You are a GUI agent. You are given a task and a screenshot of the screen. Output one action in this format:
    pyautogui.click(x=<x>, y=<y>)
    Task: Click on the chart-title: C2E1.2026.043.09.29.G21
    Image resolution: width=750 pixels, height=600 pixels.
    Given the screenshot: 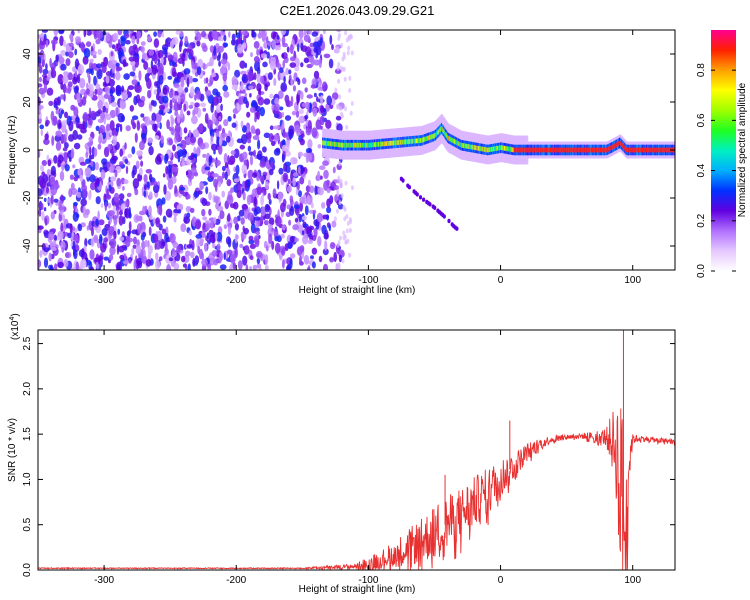 What is the action you would take?
    pyautogui.click(x=357, y=10)
    